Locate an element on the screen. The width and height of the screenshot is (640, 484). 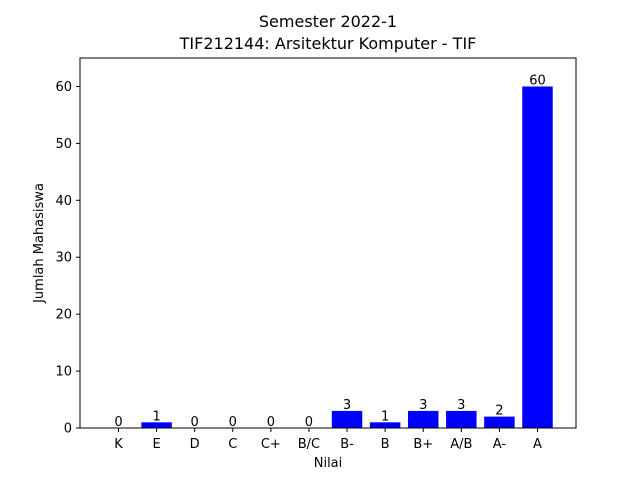
y-tick-label-0: 0 is located at coordinates (68, 429).